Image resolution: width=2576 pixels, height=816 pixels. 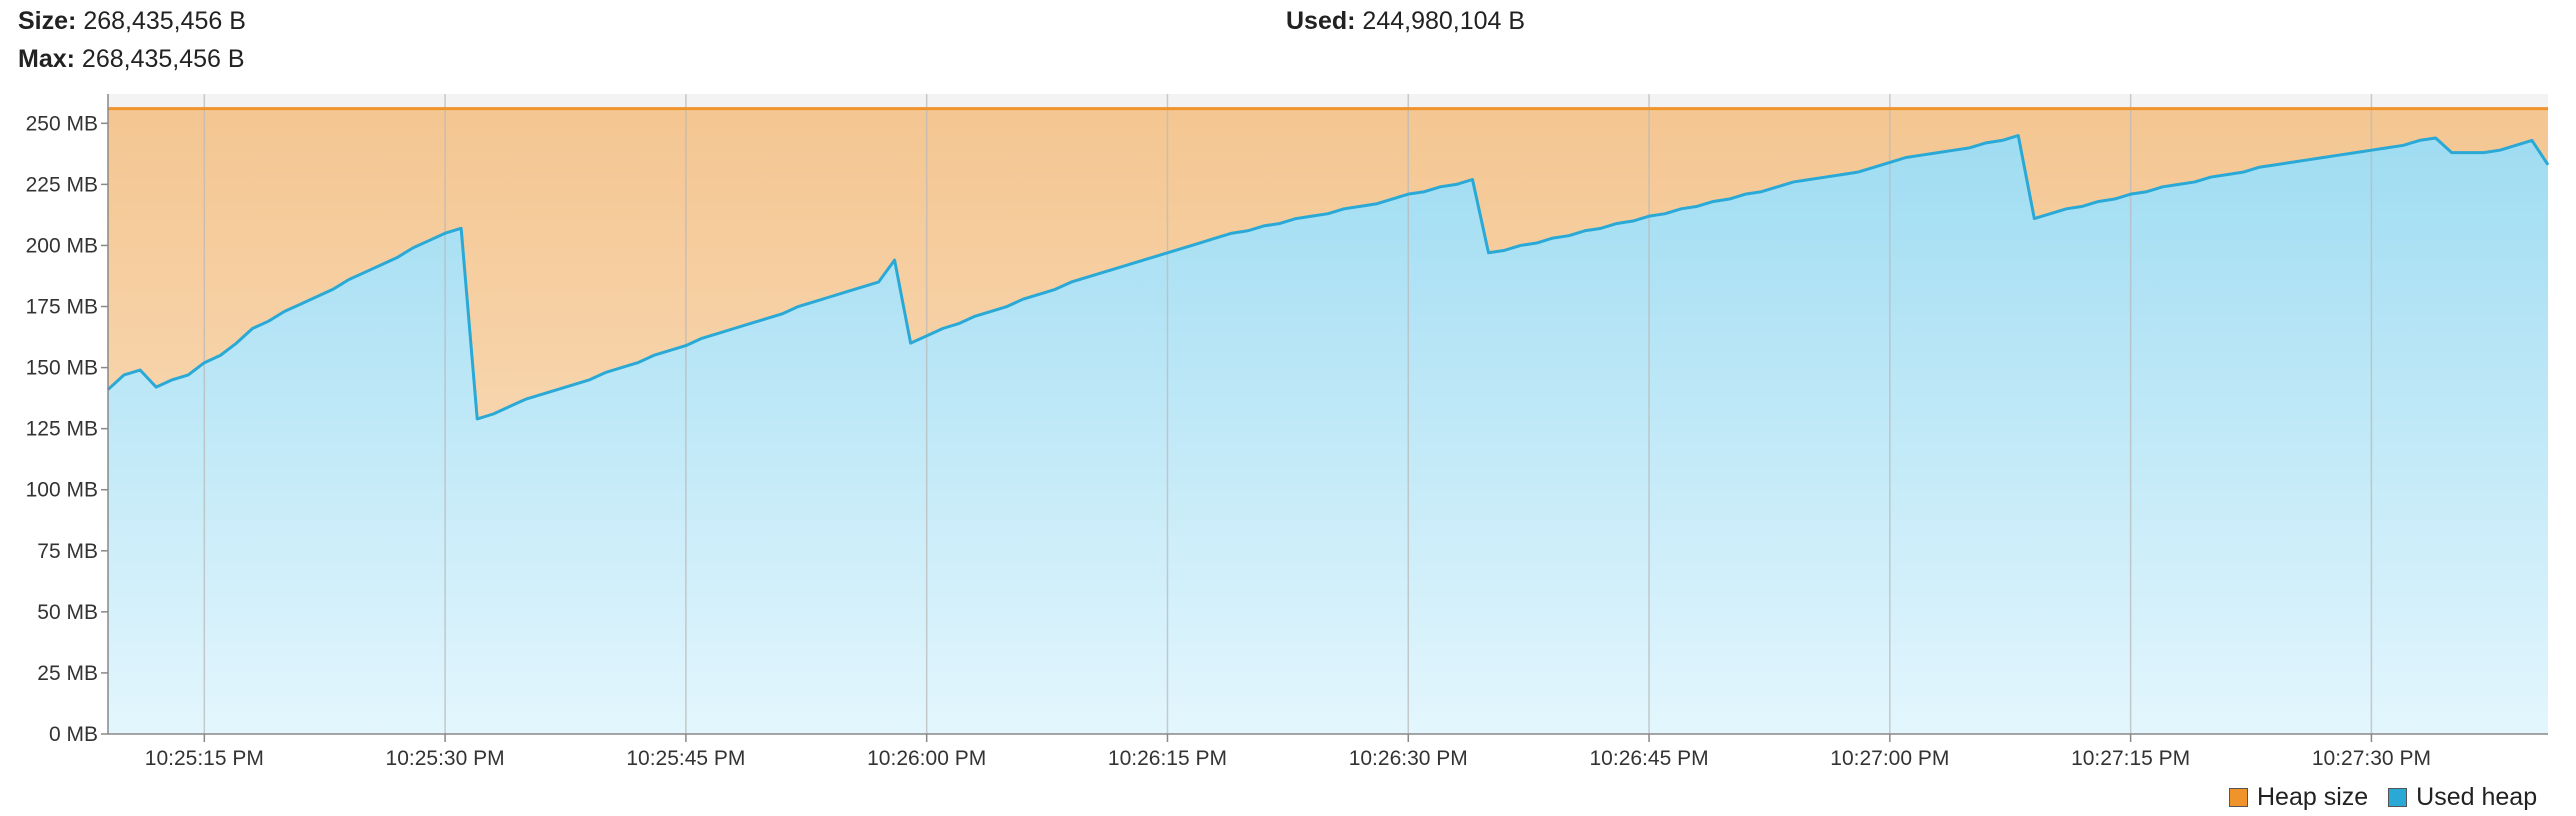 I want to click on used-stat: Used: 244,980,104 B, so click(x=1405, y=21).